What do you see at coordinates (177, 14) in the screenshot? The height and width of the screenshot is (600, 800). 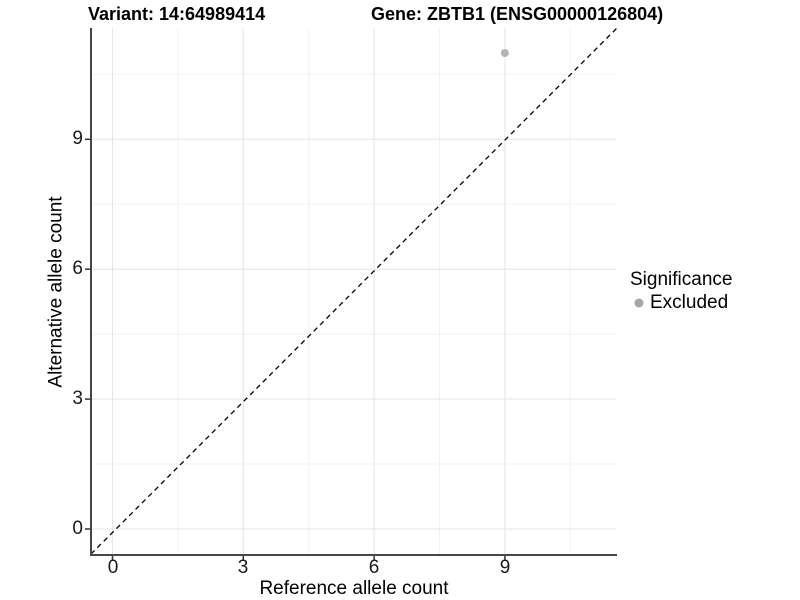 I see `plot-title-variant: Variant: 14:64989414` at bounding box center [177, 14].